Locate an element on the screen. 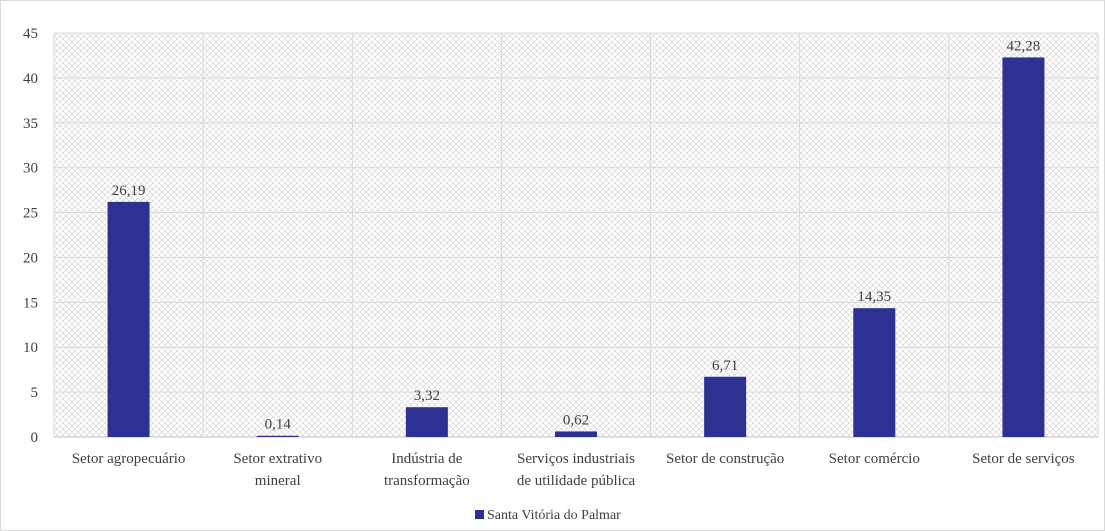 The image size is (1105, 531). y-tick-label: 0 is located at coordinates (35, 438).